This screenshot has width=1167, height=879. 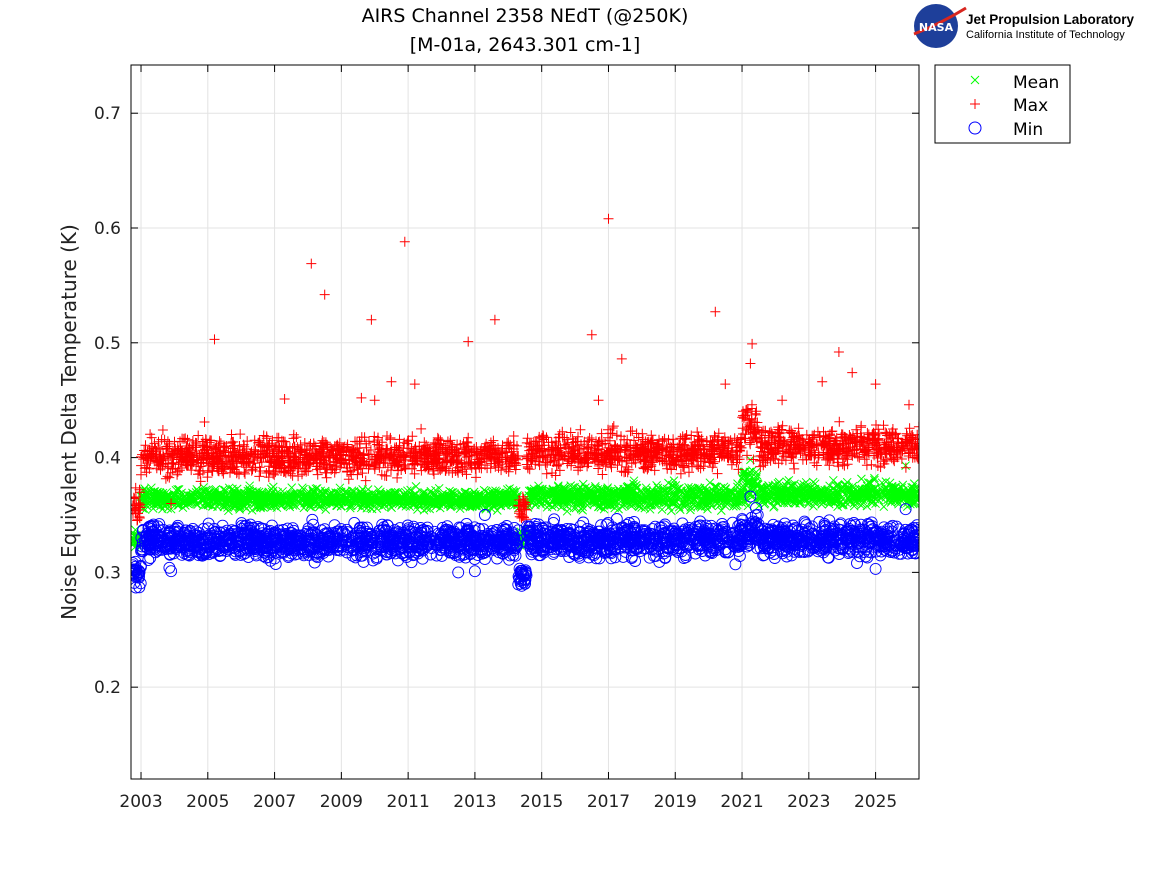 I want to click on x-tick-label: 2013, so click(x=474, y=802).